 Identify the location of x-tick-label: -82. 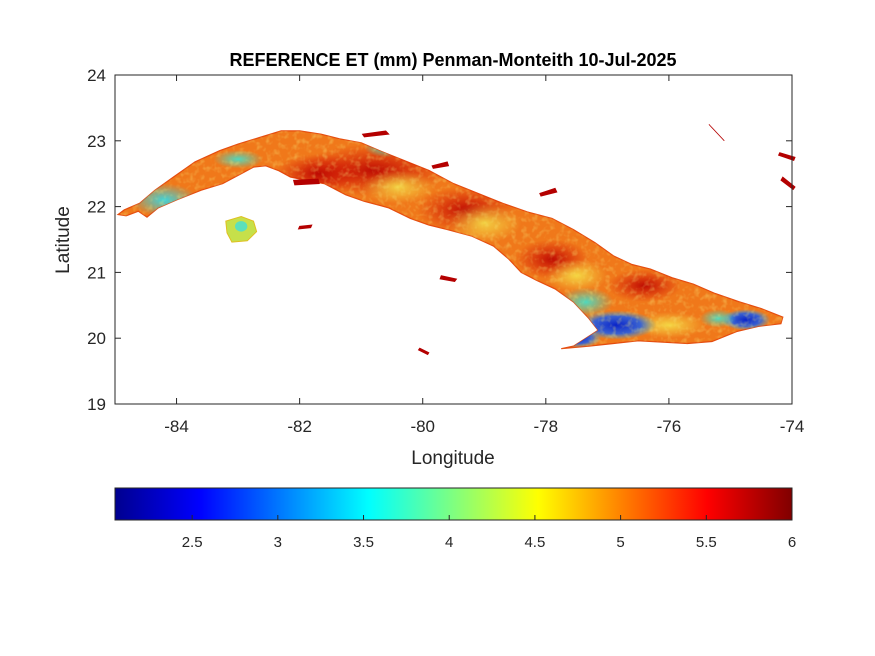
(299, 426).